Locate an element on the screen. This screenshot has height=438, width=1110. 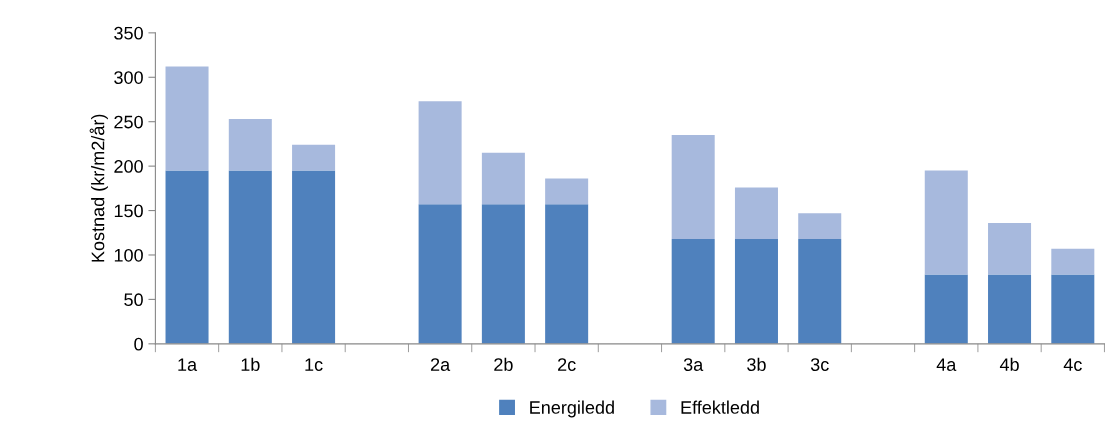
x-tick-label: 3a is located at coordinates (693, 364).